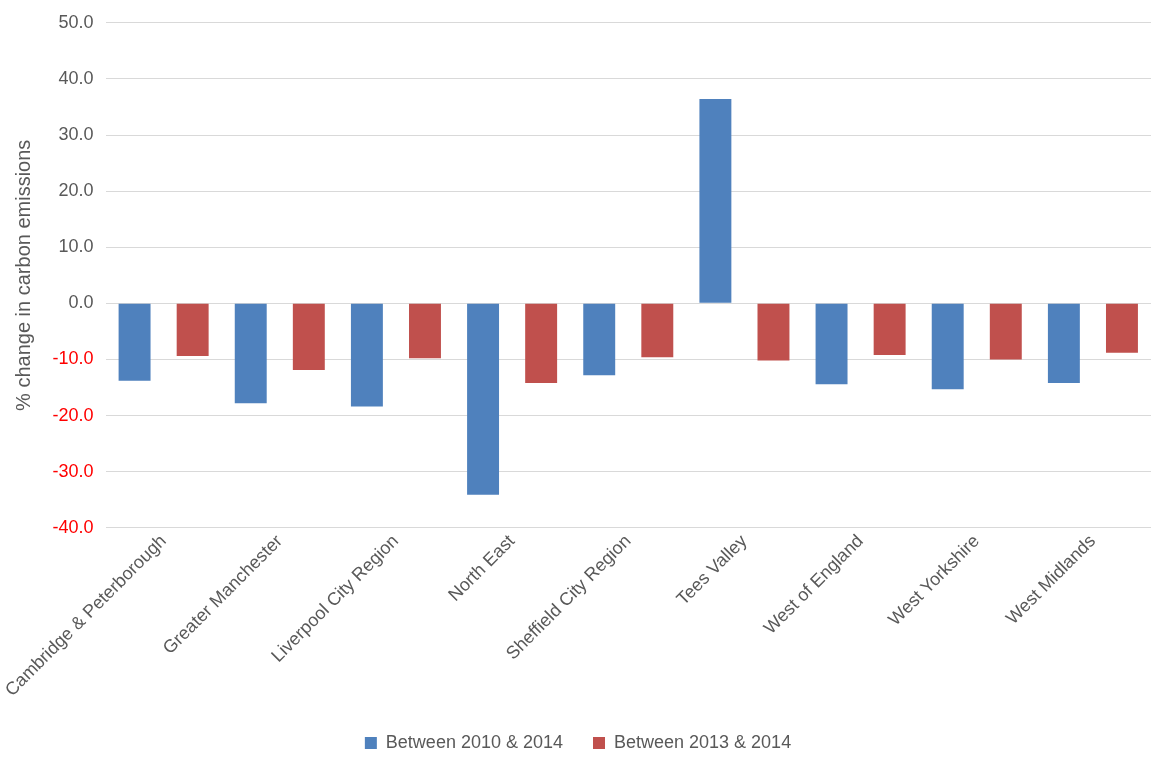 The width and height of the screenshot is (1161, 767). I want to click on y-tick-label: 0.0, so click(81, 302).